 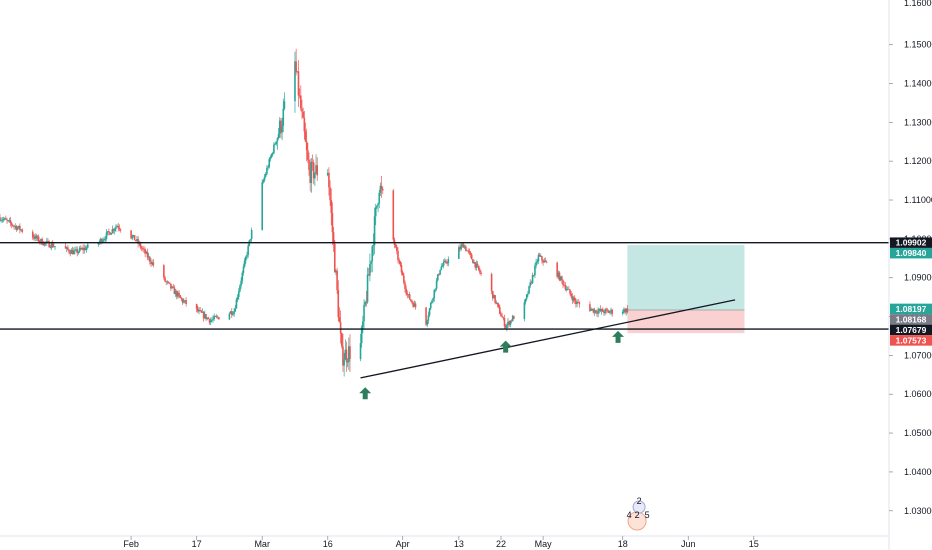 I want to click on events-count-label: 4, so click(x=629, y=515).